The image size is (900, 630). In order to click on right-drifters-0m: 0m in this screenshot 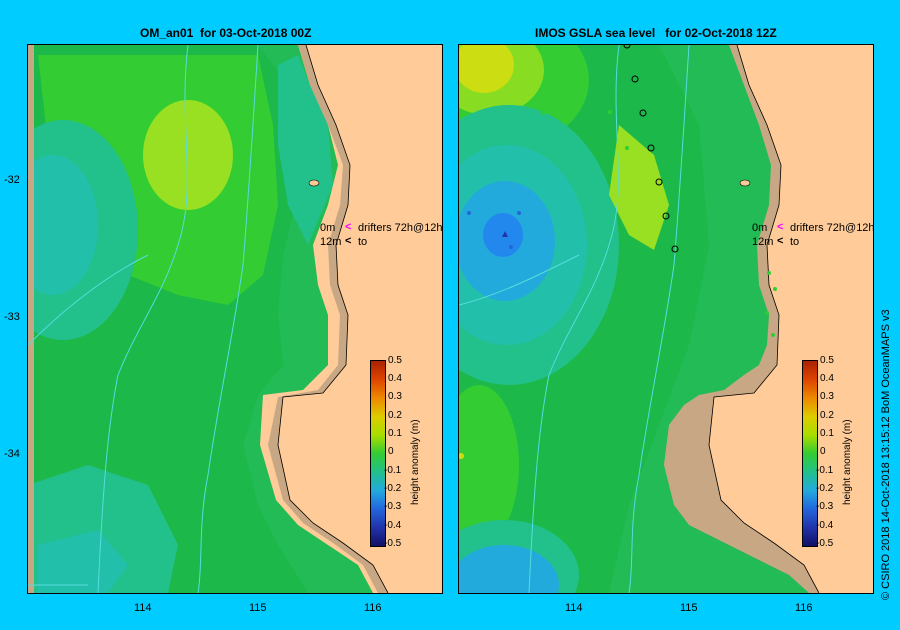, I will do `click(760, 228)`.